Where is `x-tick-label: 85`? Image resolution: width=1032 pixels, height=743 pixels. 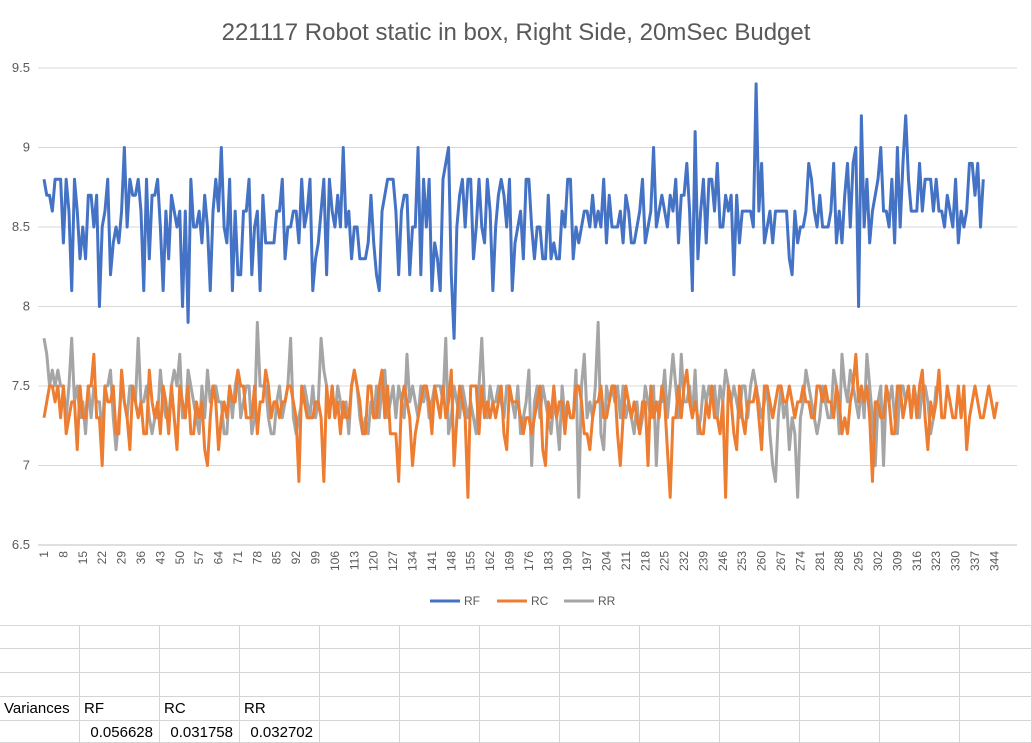
x-tick-label: 85 is located at coordinates (277, 558).